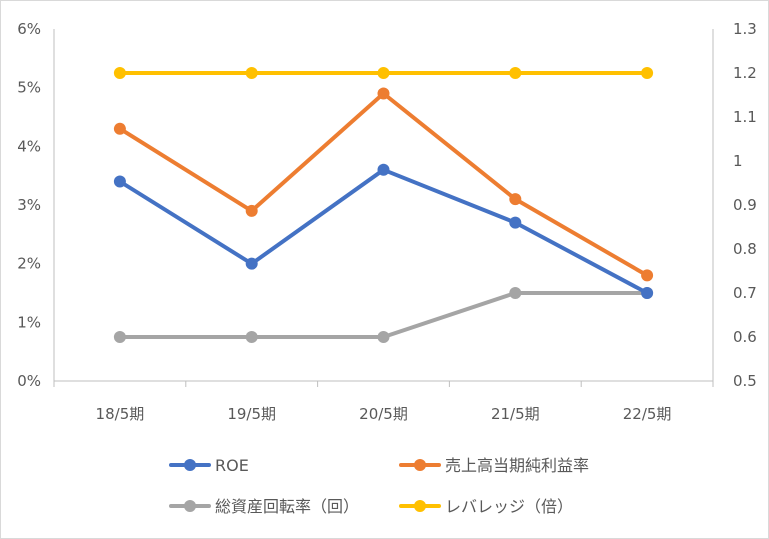  What do you see at coordinates (515, 414) in the screenshot?
I see `x-axis-category-label: 21/5期` at bounding box center [515, 414].